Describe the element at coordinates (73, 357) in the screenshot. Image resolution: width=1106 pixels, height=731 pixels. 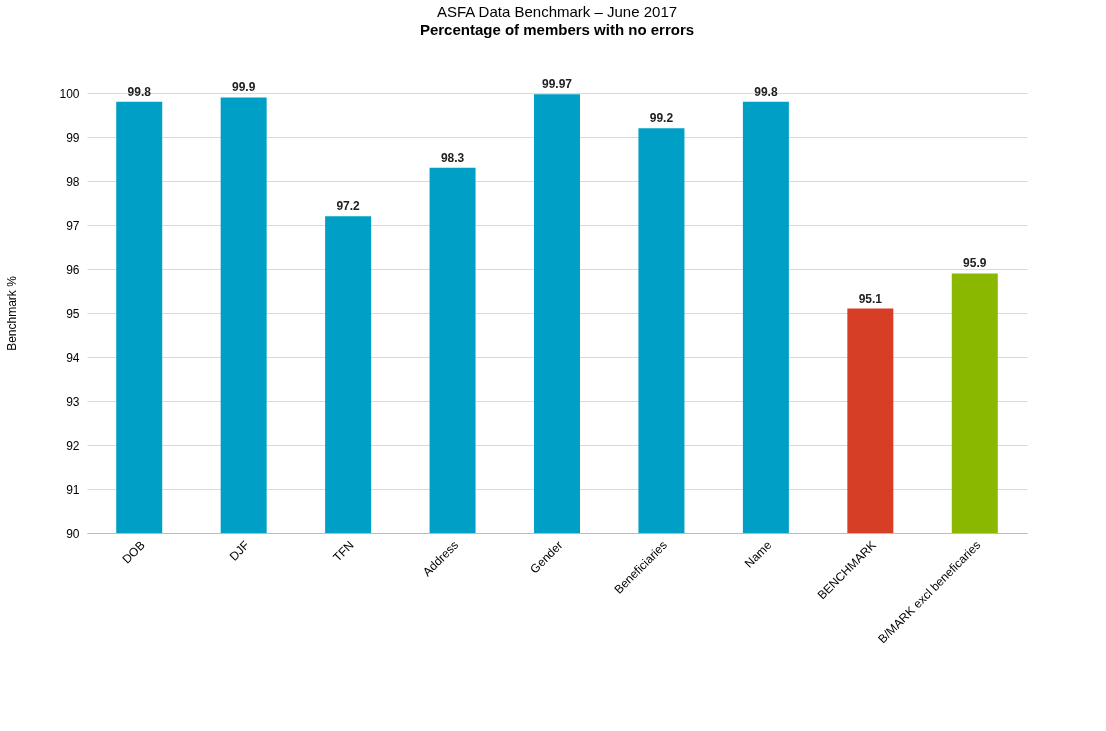
I see `y-tick-label: 94` at that location.